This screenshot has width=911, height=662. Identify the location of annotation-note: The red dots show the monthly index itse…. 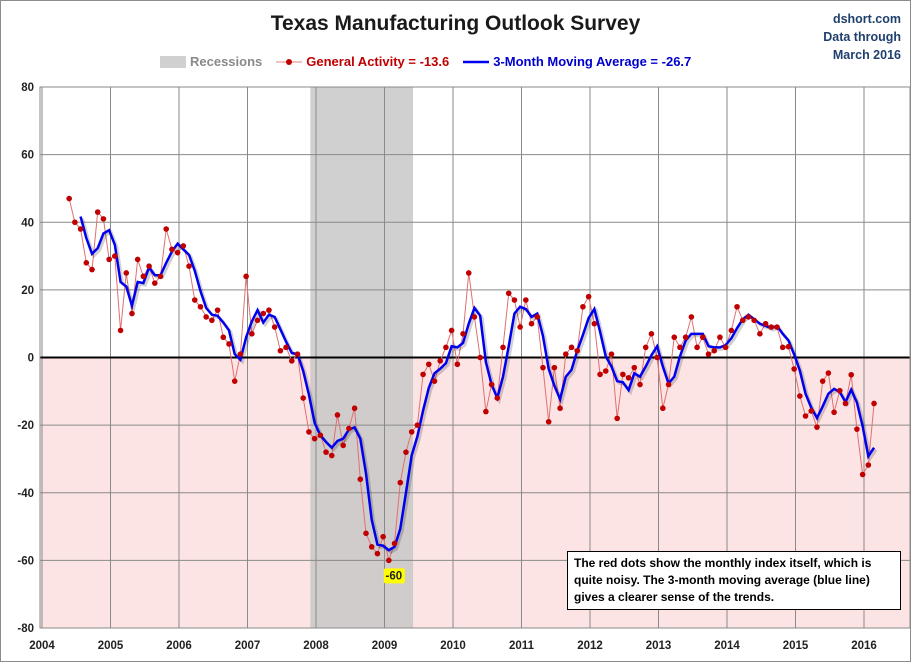
(734, 580).